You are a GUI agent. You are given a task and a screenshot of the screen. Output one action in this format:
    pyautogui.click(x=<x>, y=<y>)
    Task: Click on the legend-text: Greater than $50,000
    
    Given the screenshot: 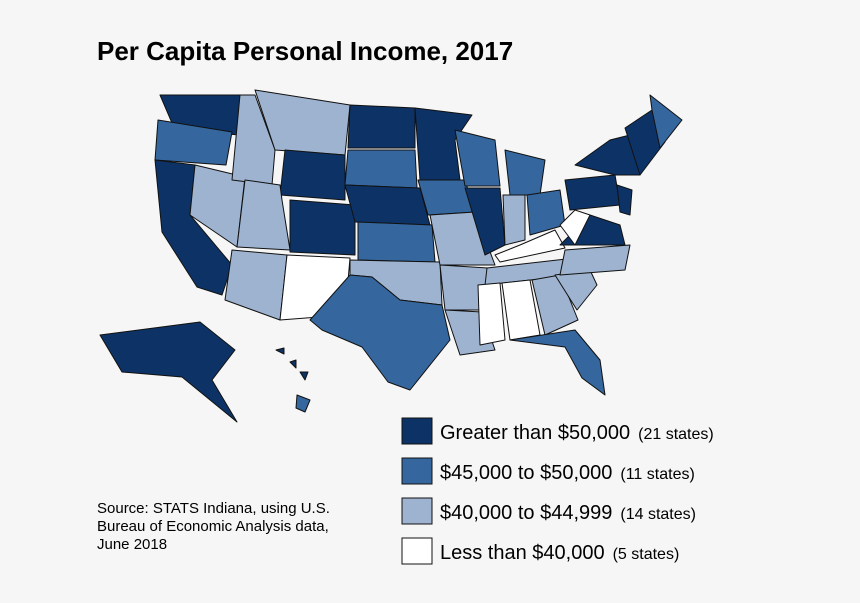 What is the action you would take?
    pyautogui.click(x=535, y=433)
    